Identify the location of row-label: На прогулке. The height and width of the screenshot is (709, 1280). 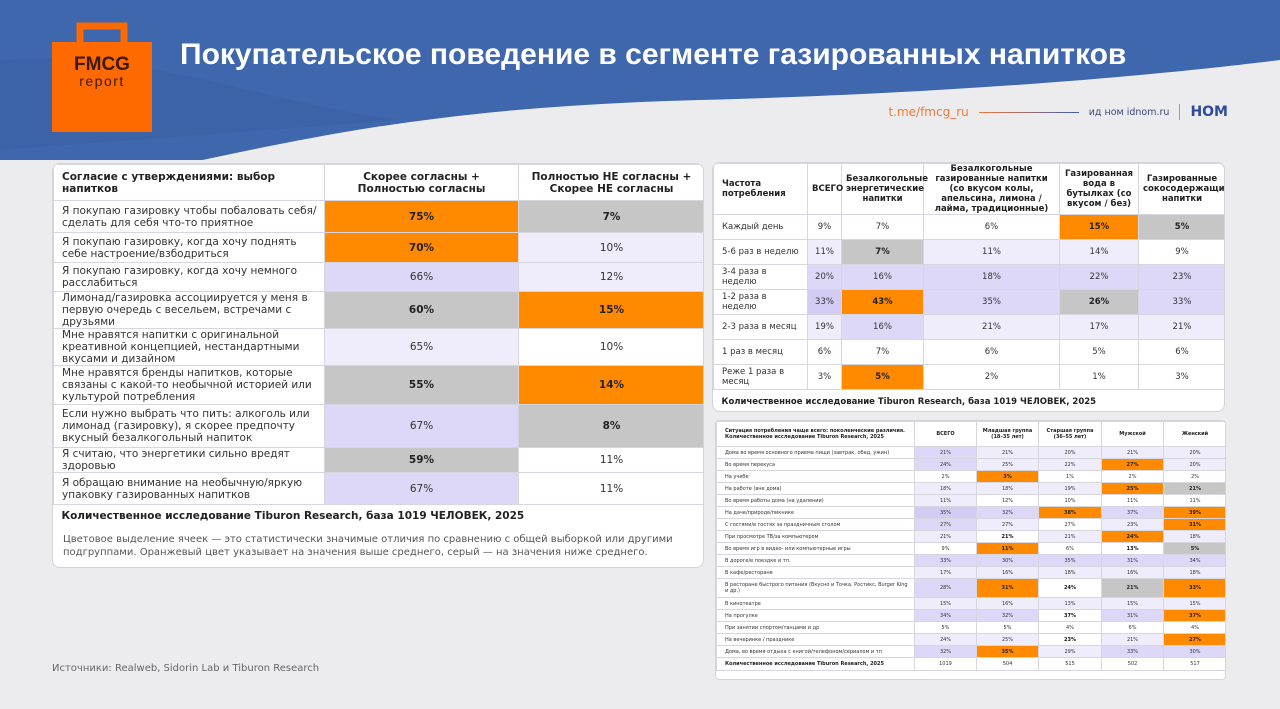
(815, 615).